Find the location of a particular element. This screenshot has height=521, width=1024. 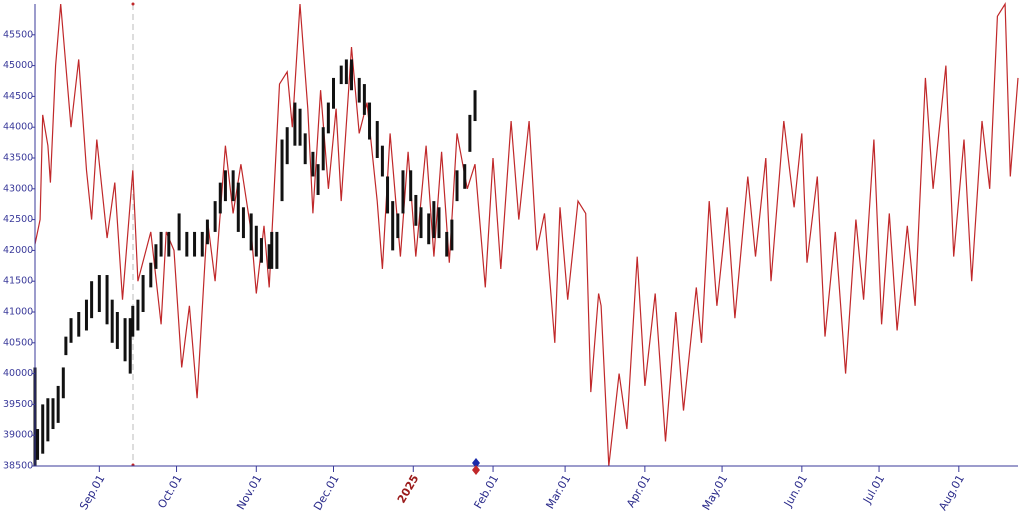

y-tick-label: 42500 is located at coordinates (18, 219).